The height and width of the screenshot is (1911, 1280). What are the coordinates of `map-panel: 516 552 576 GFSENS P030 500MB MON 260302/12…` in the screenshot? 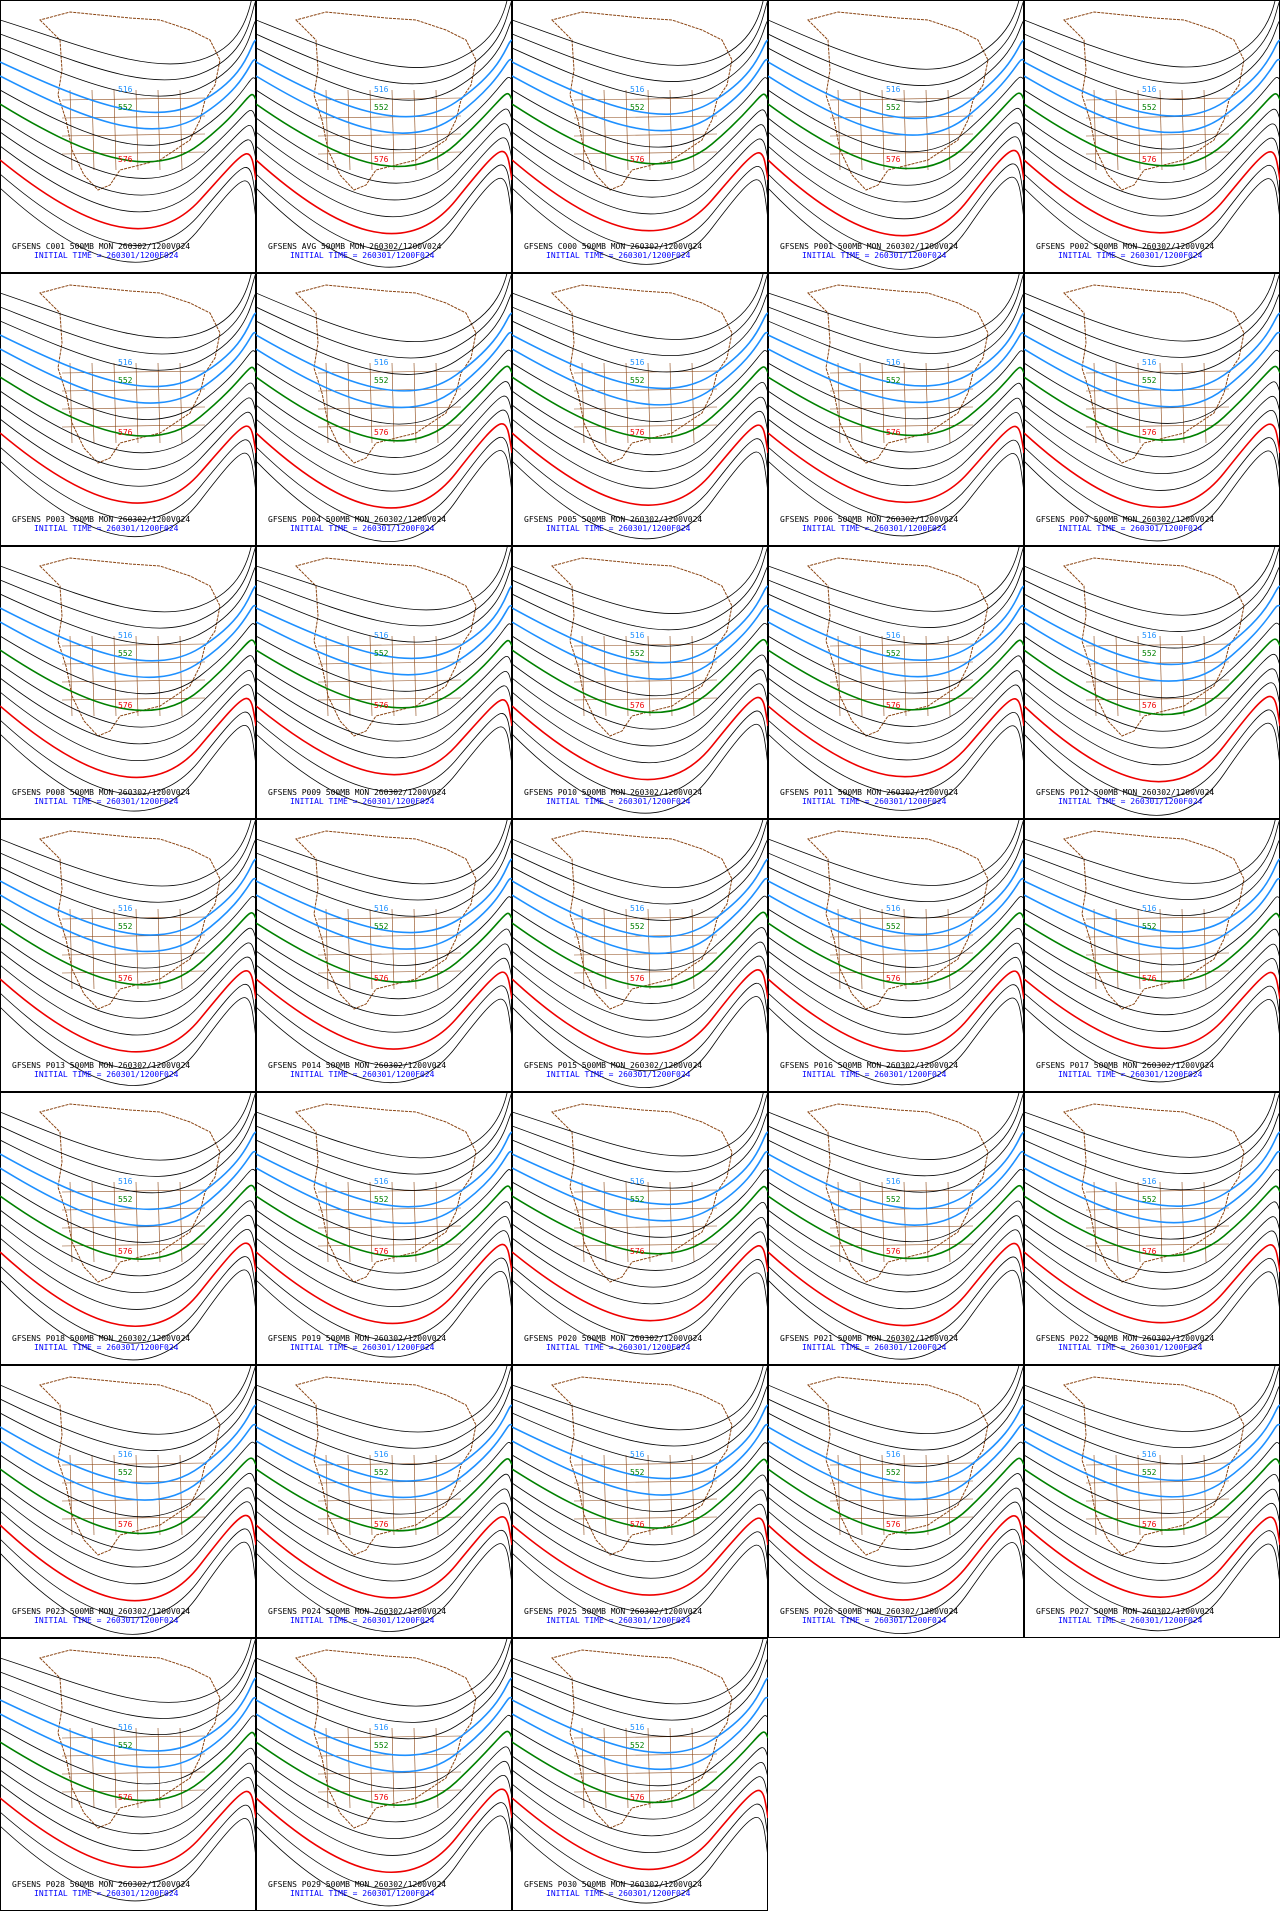 It's located at (640, 1774).